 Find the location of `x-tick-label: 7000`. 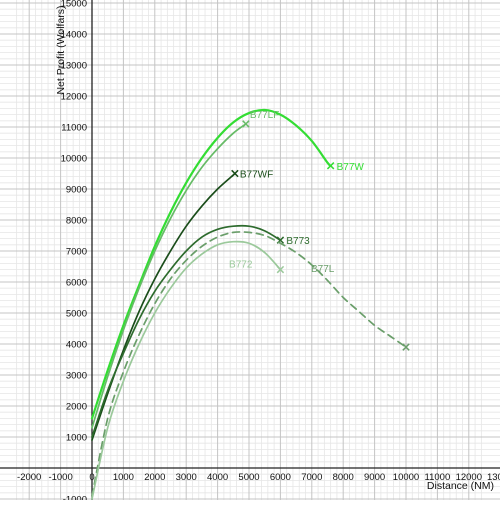

x-tick-label: 7000 is located at coordinates (311, 477).